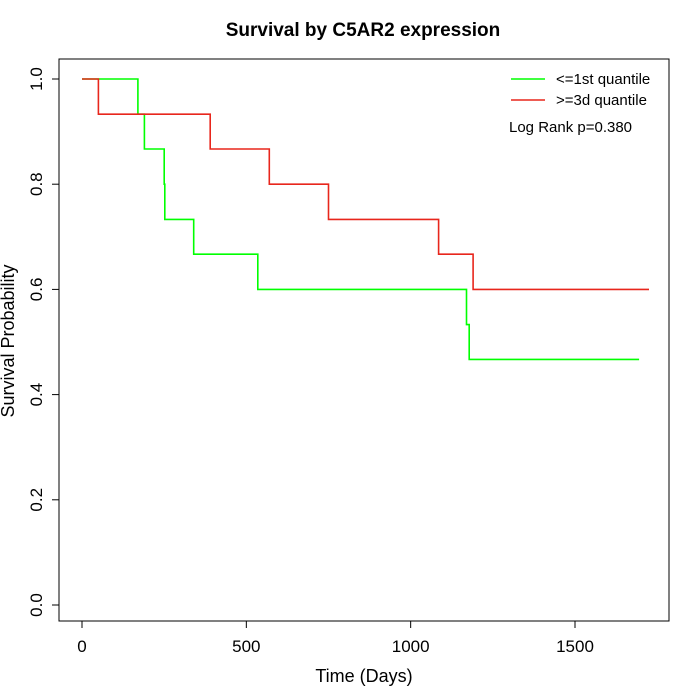 This screenshot has width=700, height=700. Describe the element at coordinates (81, 646) in the screenshot. I see `x-tick-label: 0` at that location.